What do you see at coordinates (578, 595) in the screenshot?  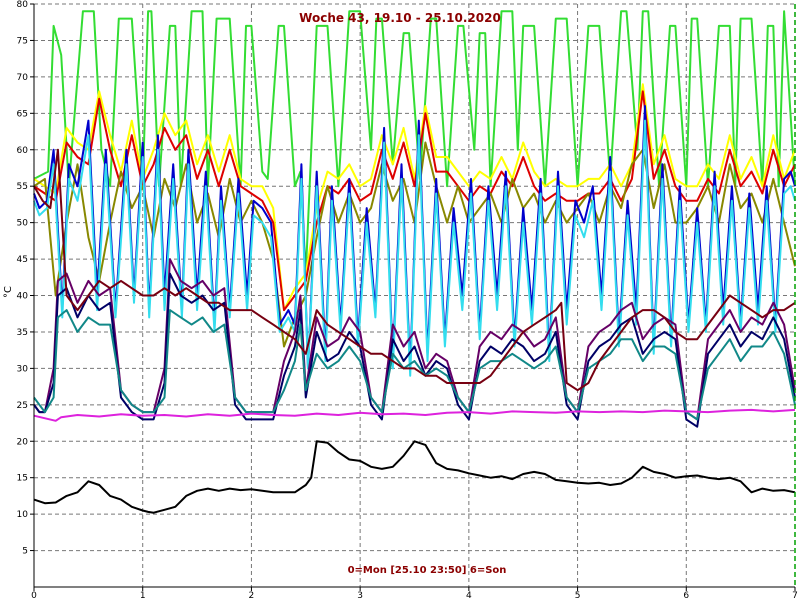 I see `x-tick-label: 5` at bounding box center [578, 595].